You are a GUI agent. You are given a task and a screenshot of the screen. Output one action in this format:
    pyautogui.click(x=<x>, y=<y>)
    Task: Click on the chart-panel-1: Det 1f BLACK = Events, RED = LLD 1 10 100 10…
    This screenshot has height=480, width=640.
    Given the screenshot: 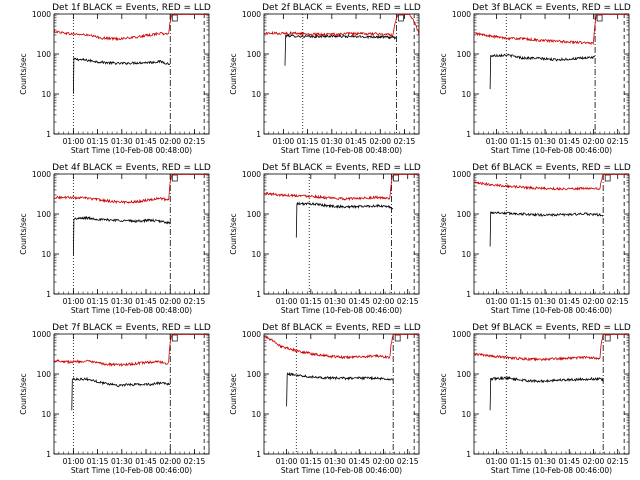 What is the action you would take?
    pyautogui.click(x=115, y=79)
    